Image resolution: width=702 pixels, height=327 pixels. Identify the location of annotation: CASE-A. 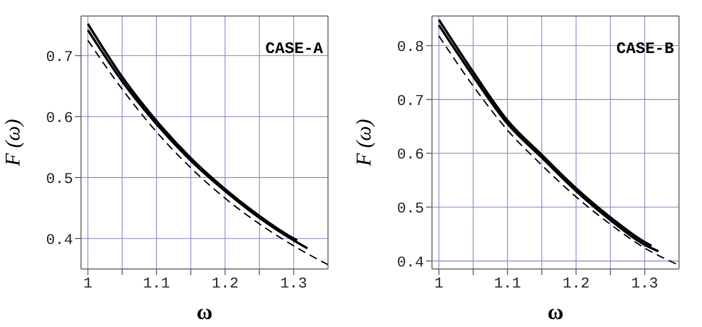
(294, 49).